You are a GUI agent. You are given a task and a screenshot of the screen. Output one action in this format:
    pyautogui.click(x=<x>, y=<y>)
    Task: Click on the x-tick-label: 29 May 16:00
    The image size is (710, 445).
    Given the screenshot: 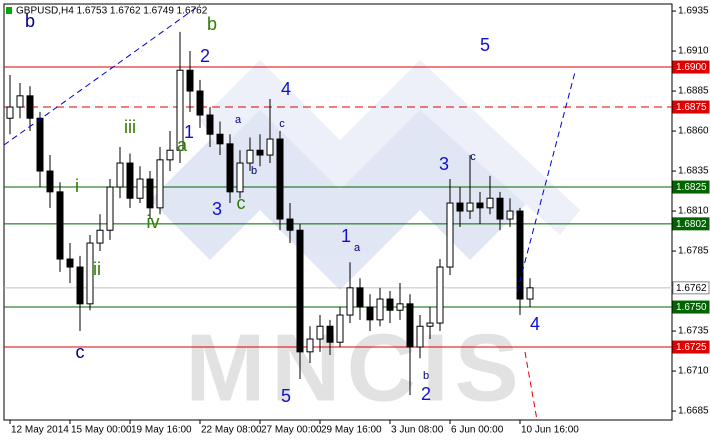 What is the action you would take?
    pyautogui.click(x=351, y=430)
    